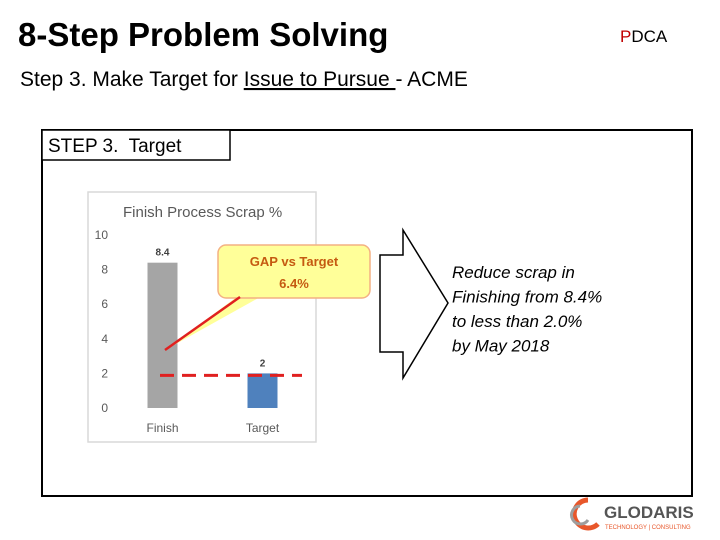  I want to click on value-label: 8.4, so click(163, 253).